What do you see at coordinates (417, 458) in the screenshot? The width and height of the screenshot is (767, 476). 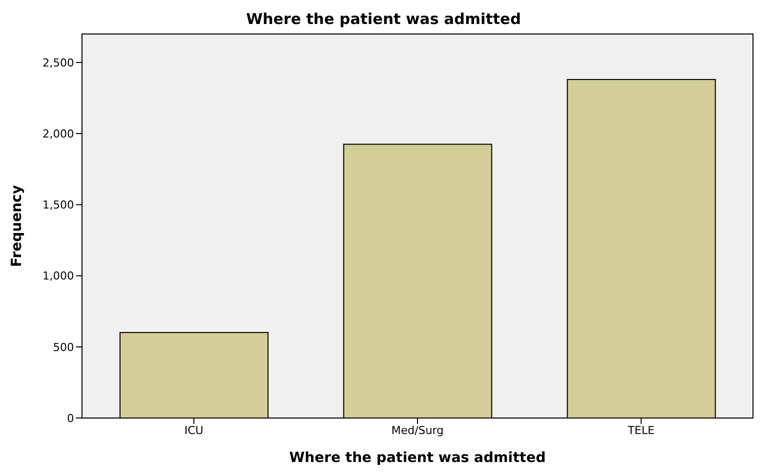 I see `x-axis-title: Where the patient was admitted` at bounding box center [417, 458].